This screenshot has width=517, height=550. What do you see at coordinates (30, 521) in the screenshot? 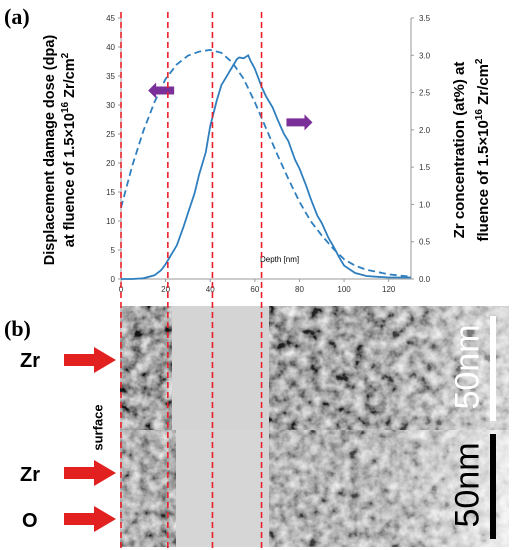
I see `label-o: O` at bounding box center [30, 521].